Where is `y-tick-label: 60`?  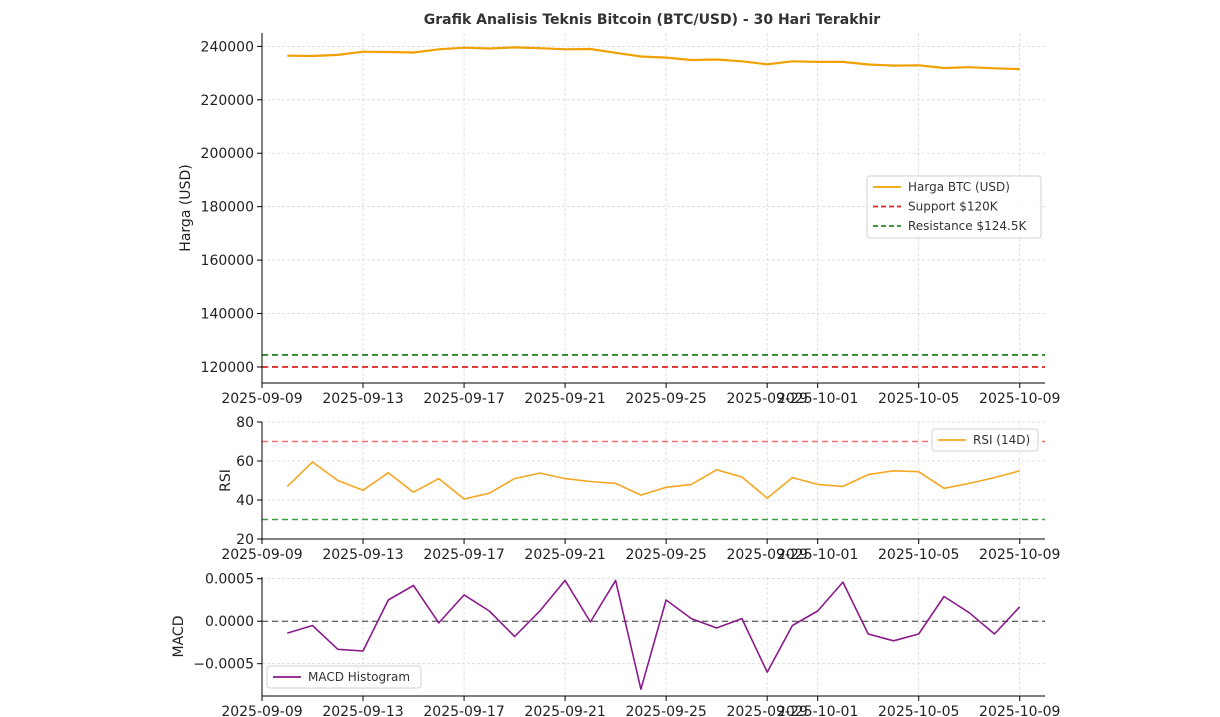
y-tick-label: 60 is located at coordinates (245, 462).